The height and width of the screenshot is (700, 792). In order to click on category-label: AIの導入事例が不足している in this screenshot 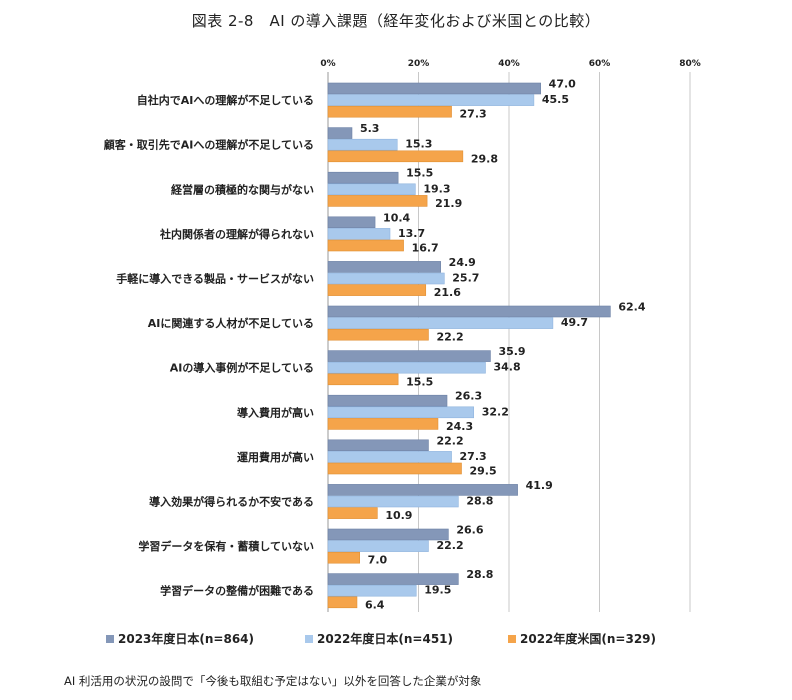, I will do `click(242, 368)`.